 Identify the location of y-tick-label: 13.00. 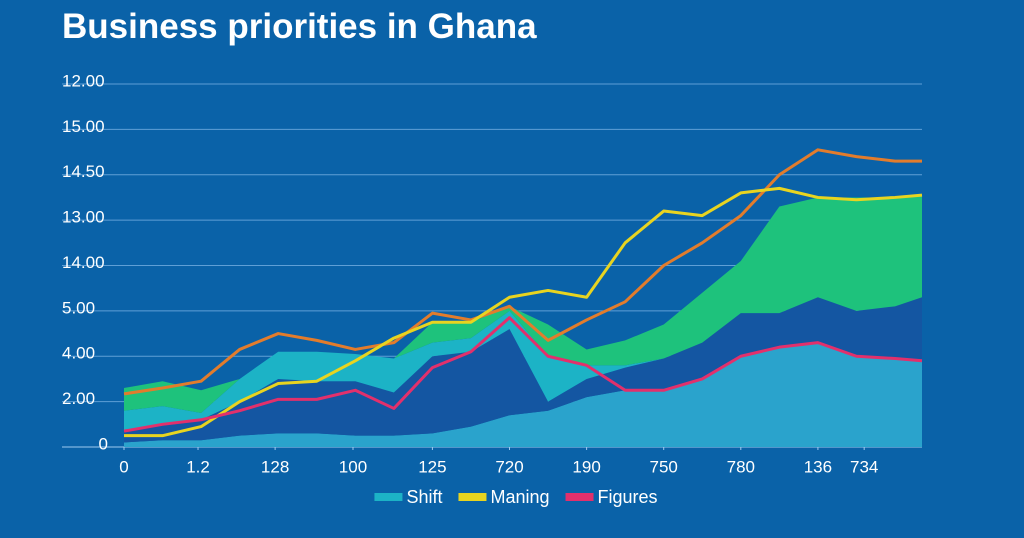
(83, 217).